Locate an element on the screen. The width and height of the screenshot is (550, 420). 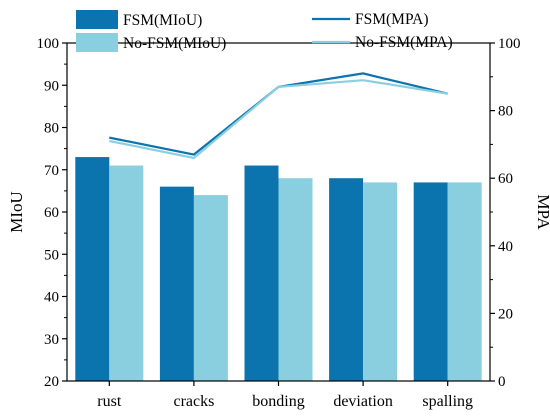
y-right-tick-label: 100 is located at coordinates (509, 44).